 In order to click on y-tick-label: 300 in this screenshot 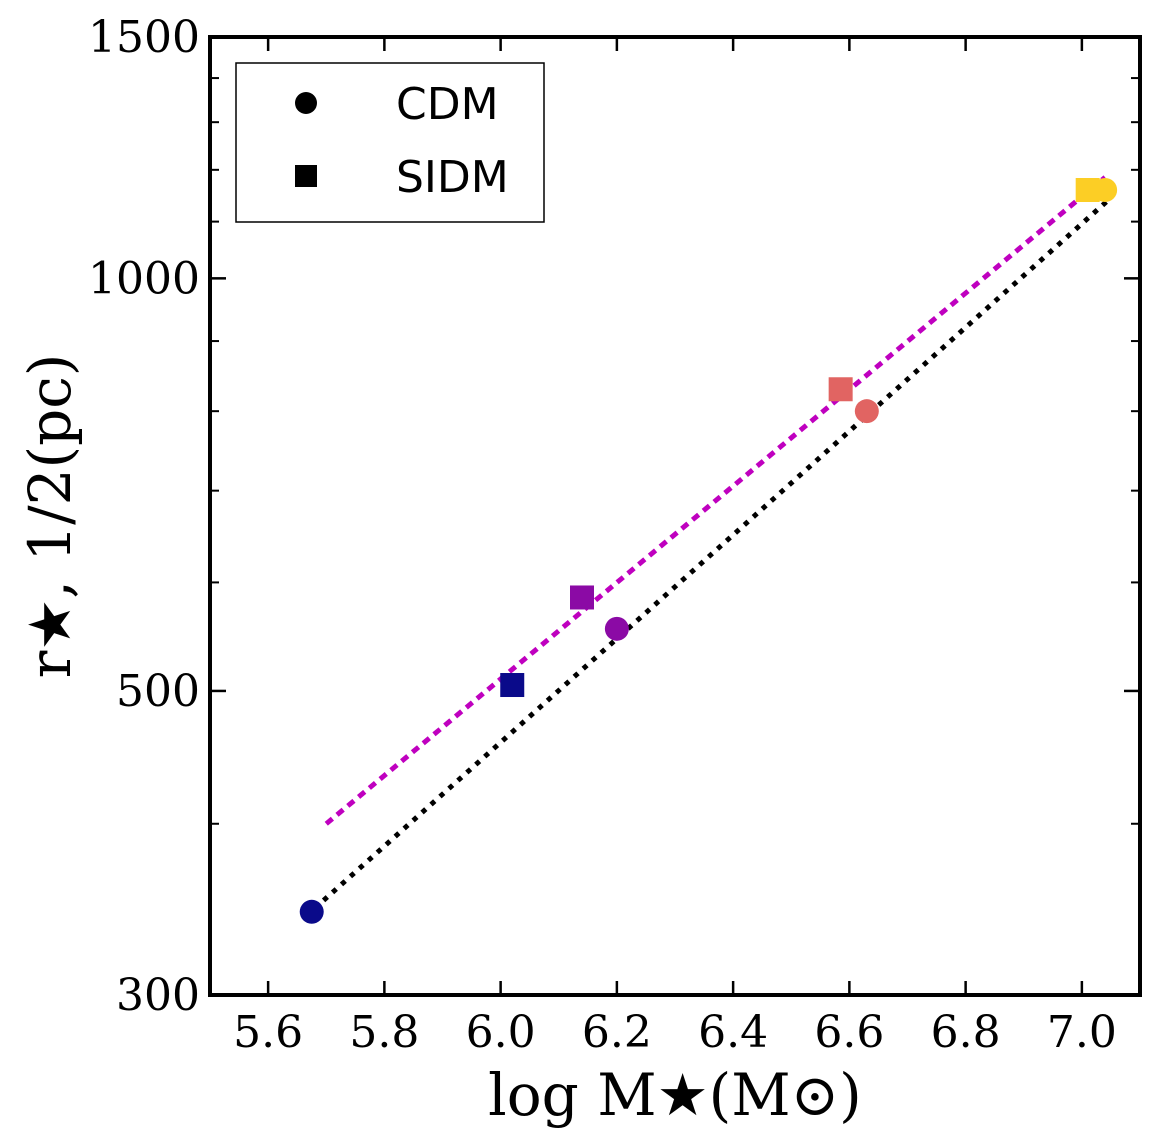, I will do `click(158, 995)`.